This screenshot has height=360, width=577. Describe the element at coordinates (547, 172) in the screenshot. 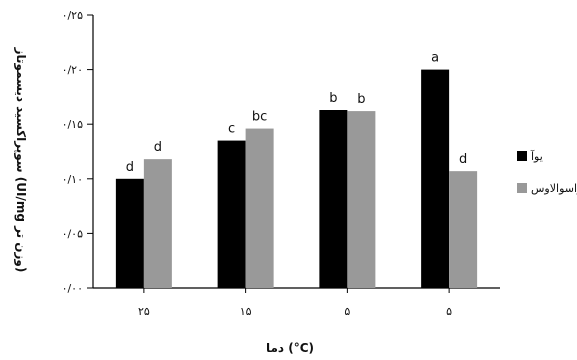

I see `legend: یوآ راسوالاوس` at that location.